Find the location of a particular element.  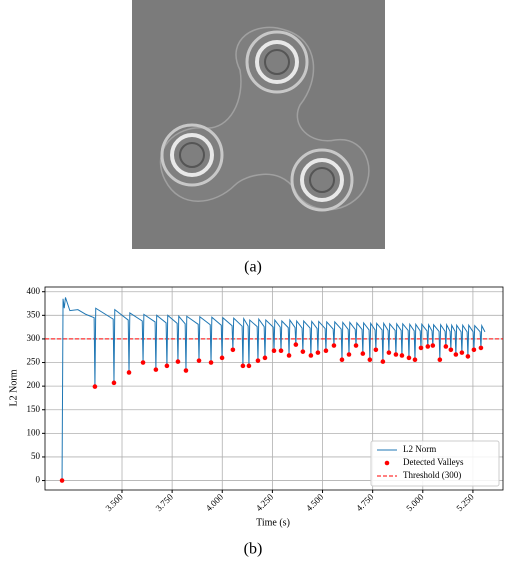

x-tick-label: 5.250 is located at coordinates (465, 502).